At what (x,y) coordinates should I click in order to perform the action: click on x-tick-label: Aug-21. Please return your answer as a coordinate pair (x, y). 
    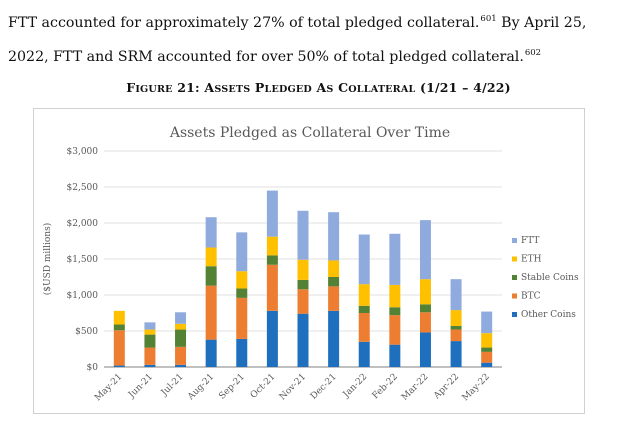
    Looking at the image, I should click on (200, 387).